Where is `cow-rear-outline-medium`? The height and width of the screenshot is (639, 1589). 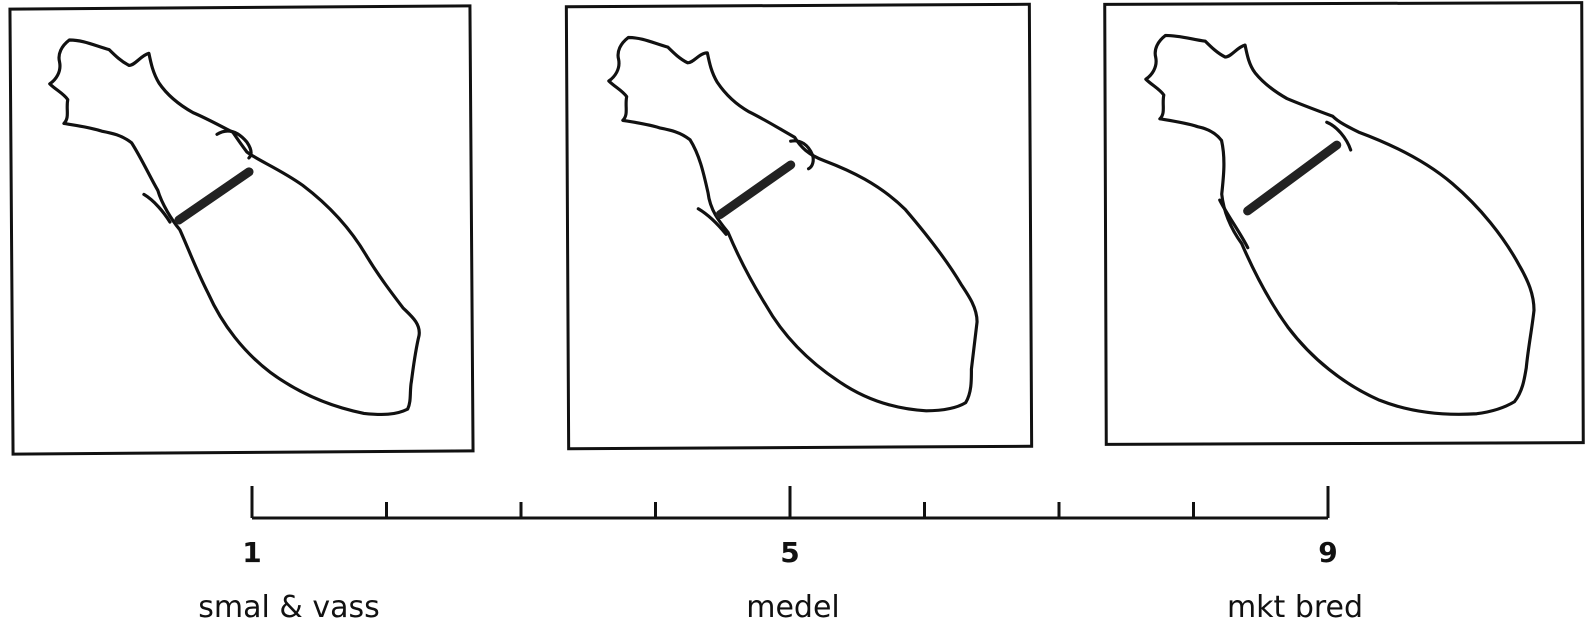 cow-rear-outline-medium is located at coordinates (793, 224).